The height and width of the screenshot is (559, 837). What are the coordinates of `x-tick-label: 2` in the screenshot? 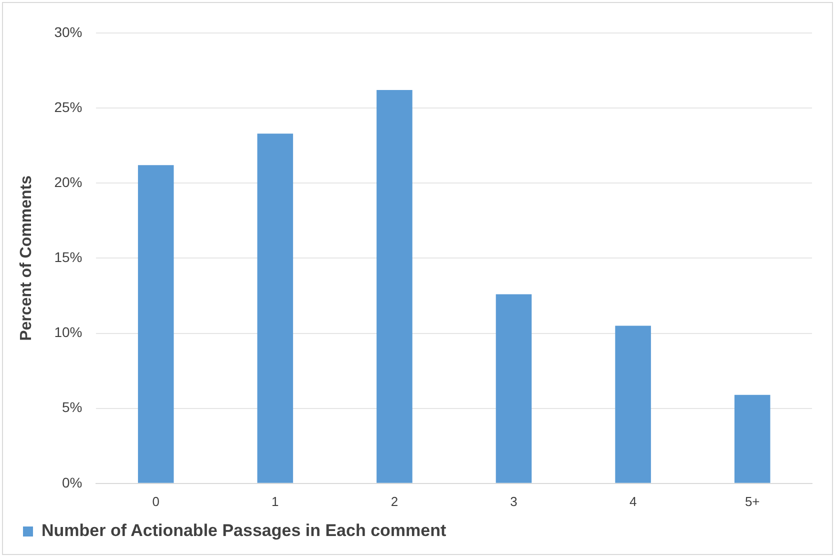 It's located at (394, 501).